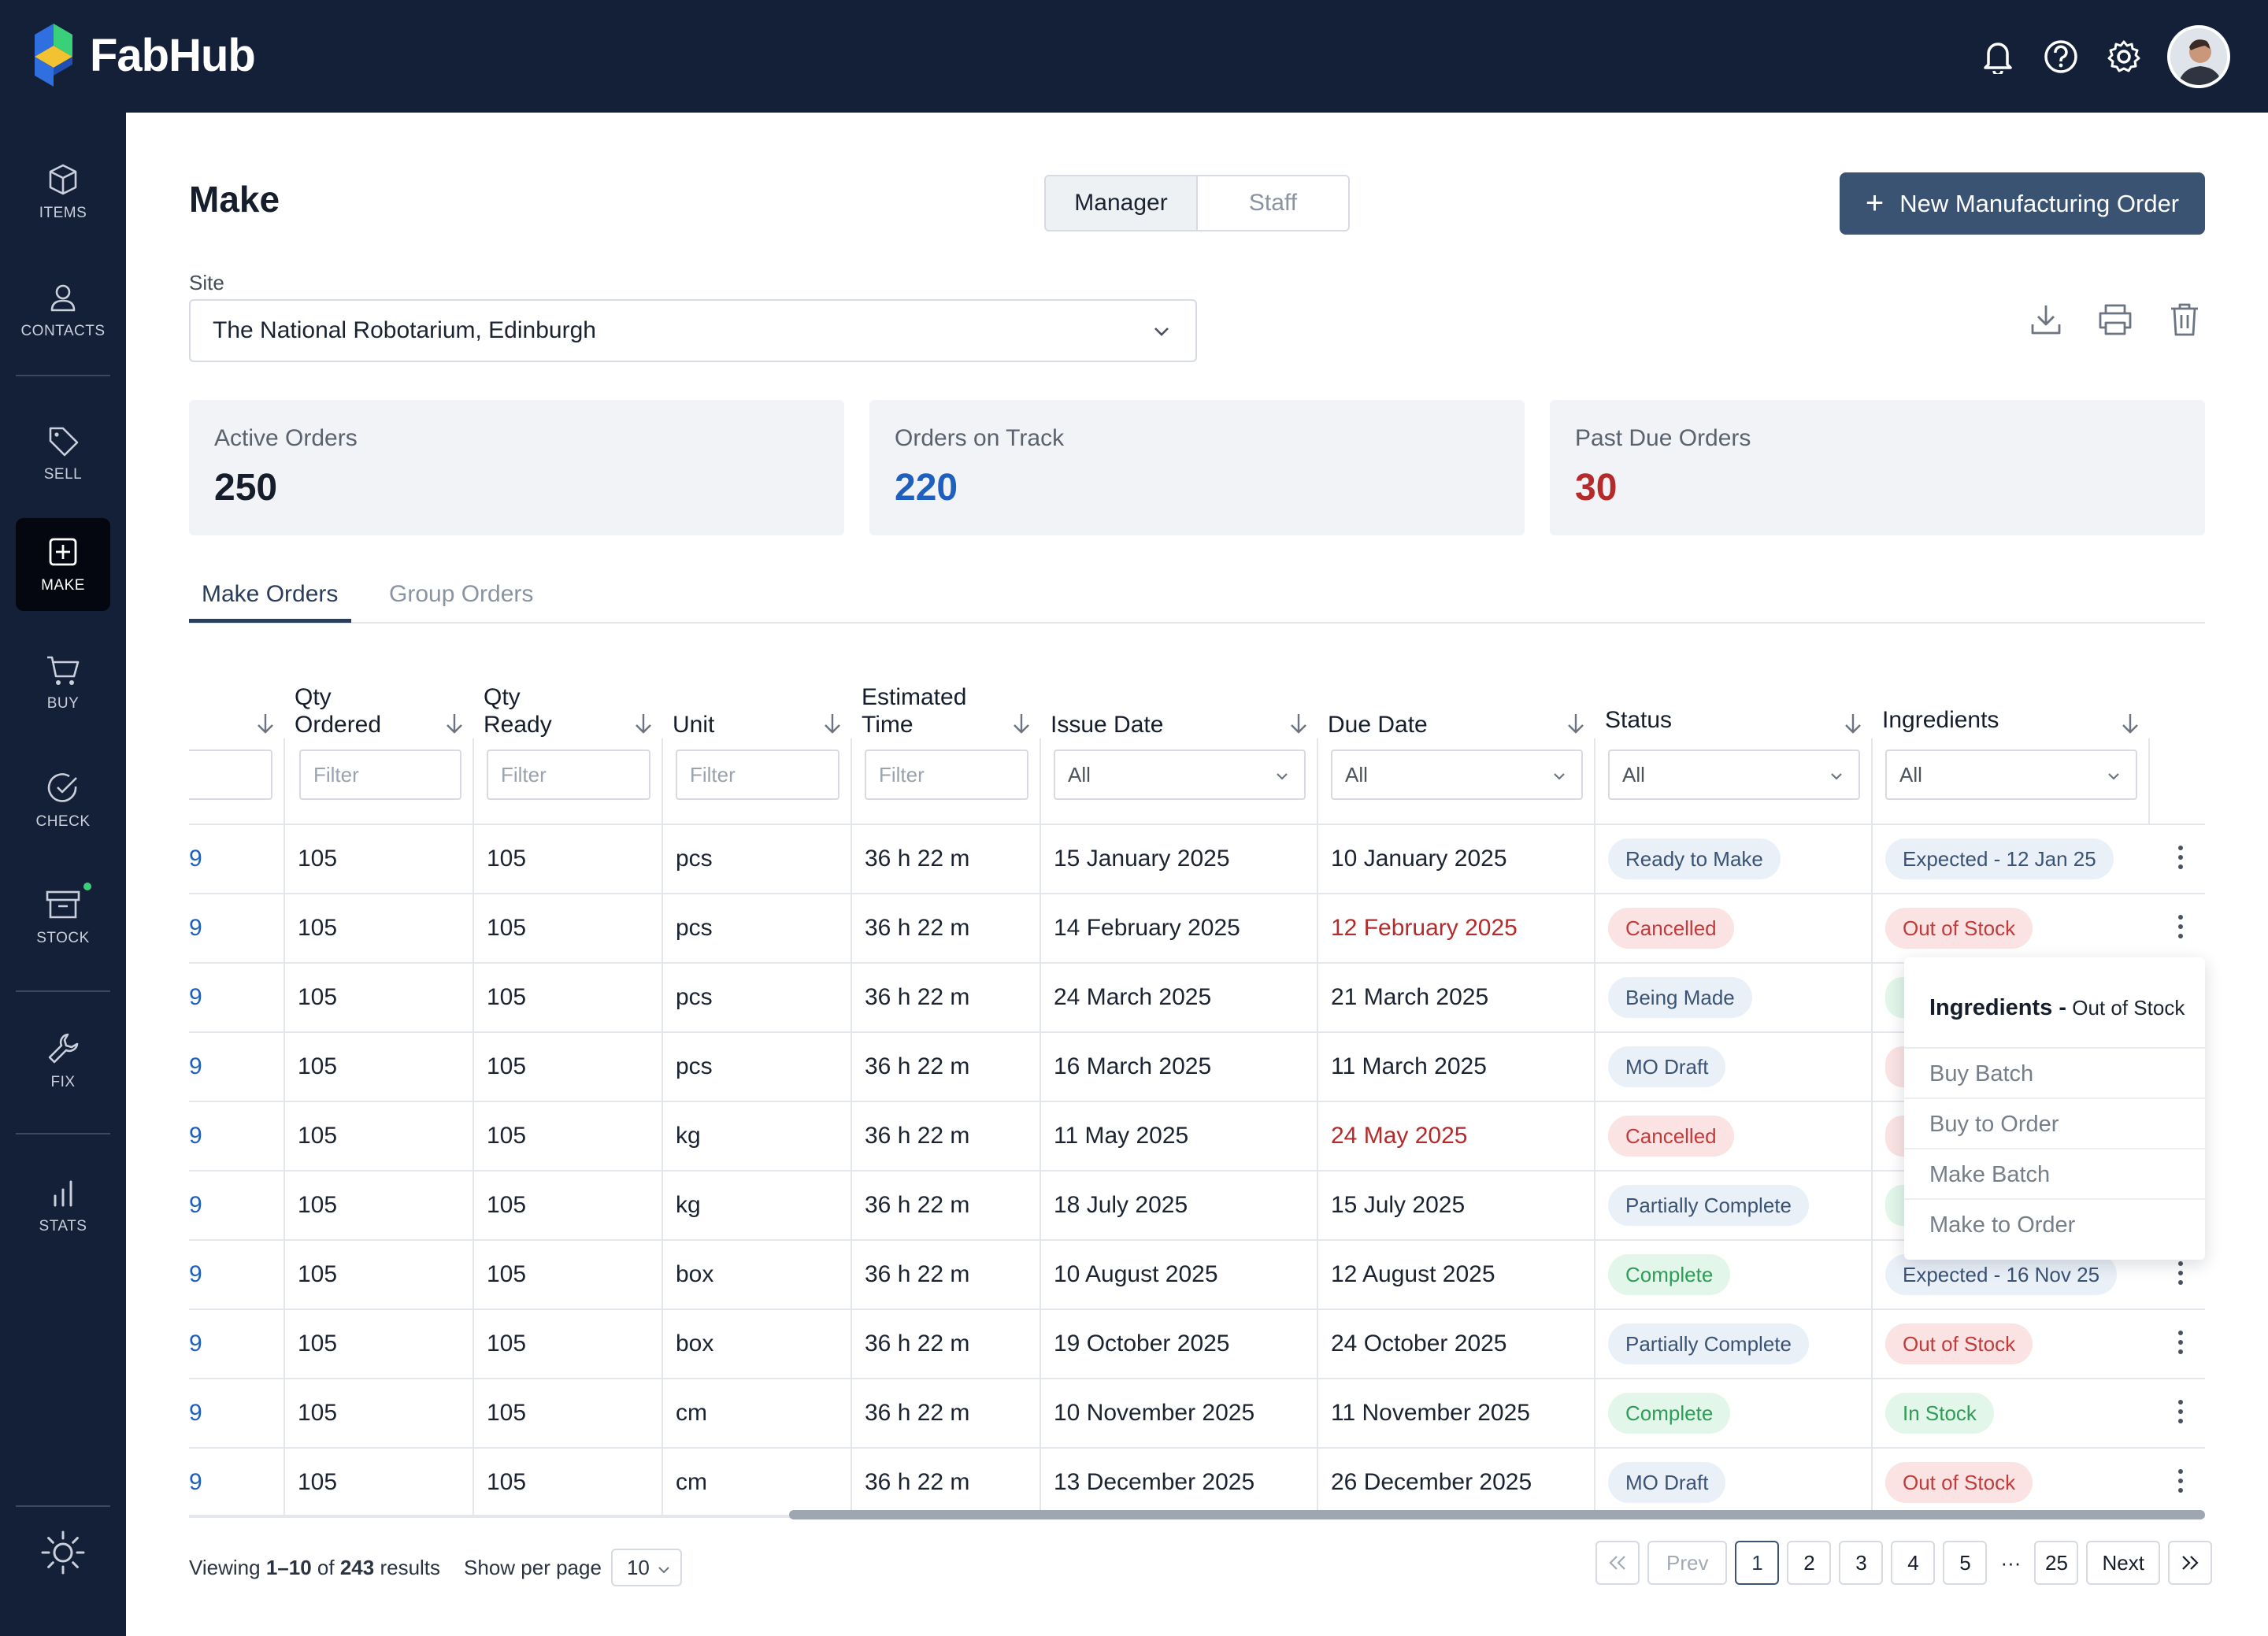  I want to click on sidebar-item-sell: SELL, so click(63, 453).